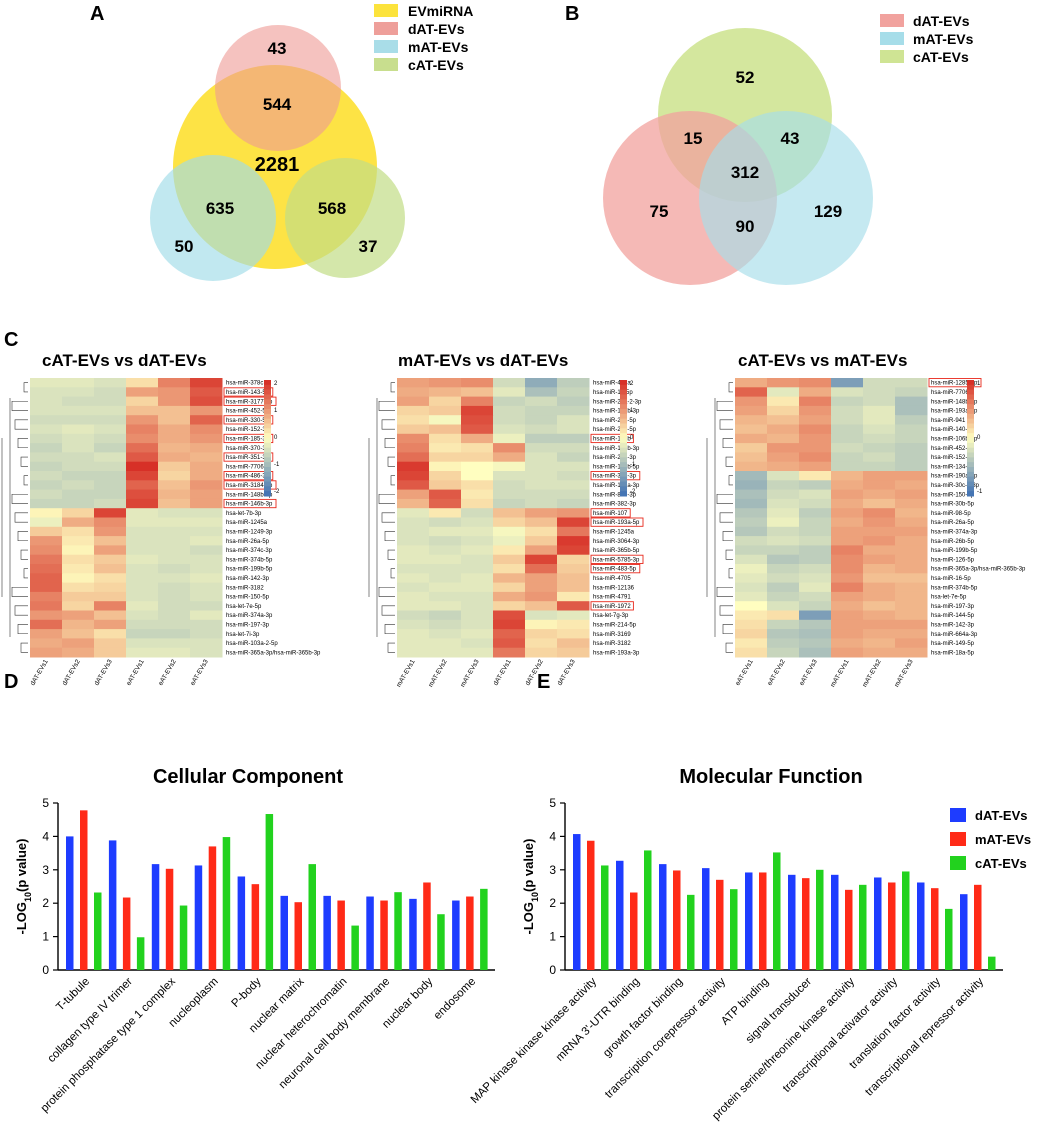  What do you see at coordinates (248, 421) in the screenshot?
I see `heatmap-row-label: hsa-miR-330-5p` at bounding box center [248, 421].